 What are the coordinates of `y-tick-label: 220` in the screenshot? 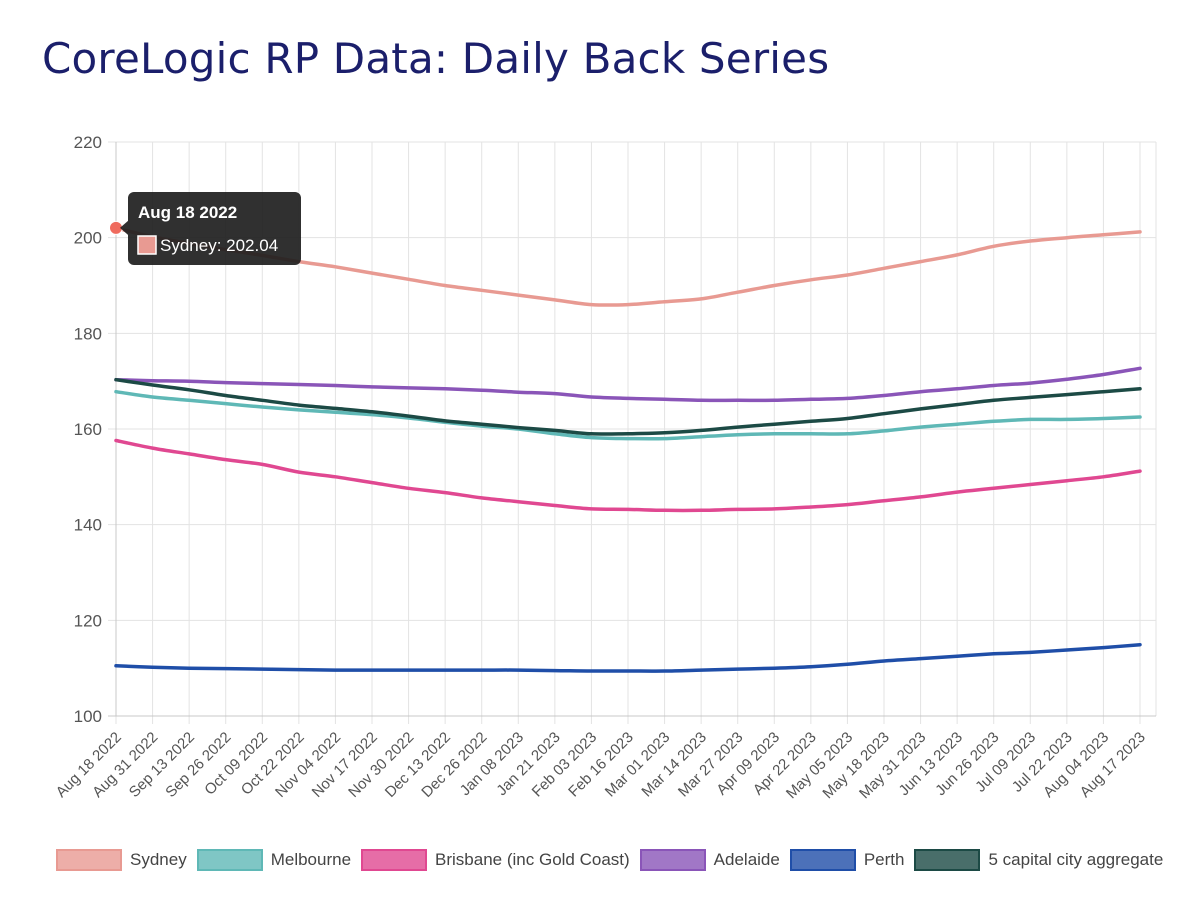 It's located at (88, 142).